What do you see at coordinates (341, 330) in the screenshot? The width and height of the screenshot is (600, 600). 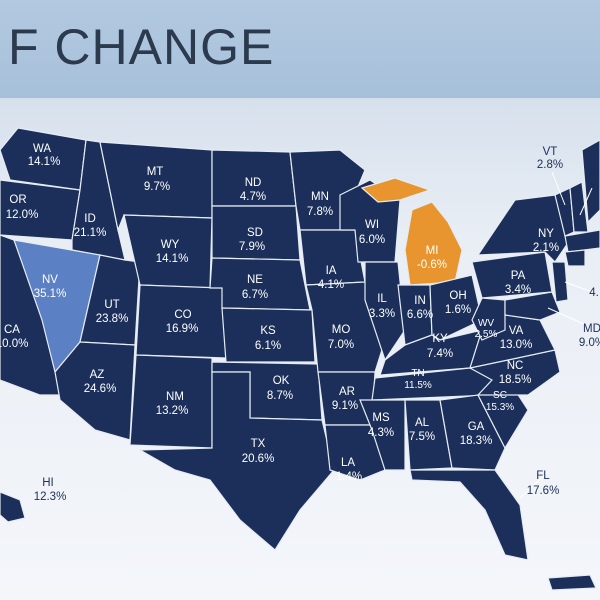 I see `label-mo-abbr: MO` at bounding box center [341, 330].